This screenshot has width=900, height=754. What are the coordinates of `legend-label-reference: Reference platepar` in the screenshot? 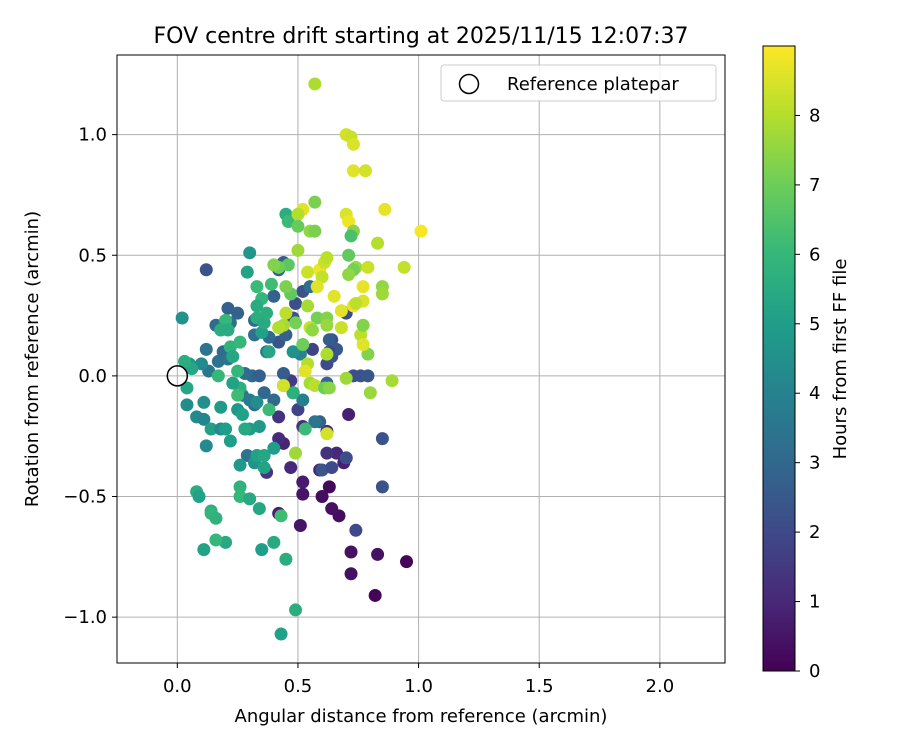 It's located at (593, 84).